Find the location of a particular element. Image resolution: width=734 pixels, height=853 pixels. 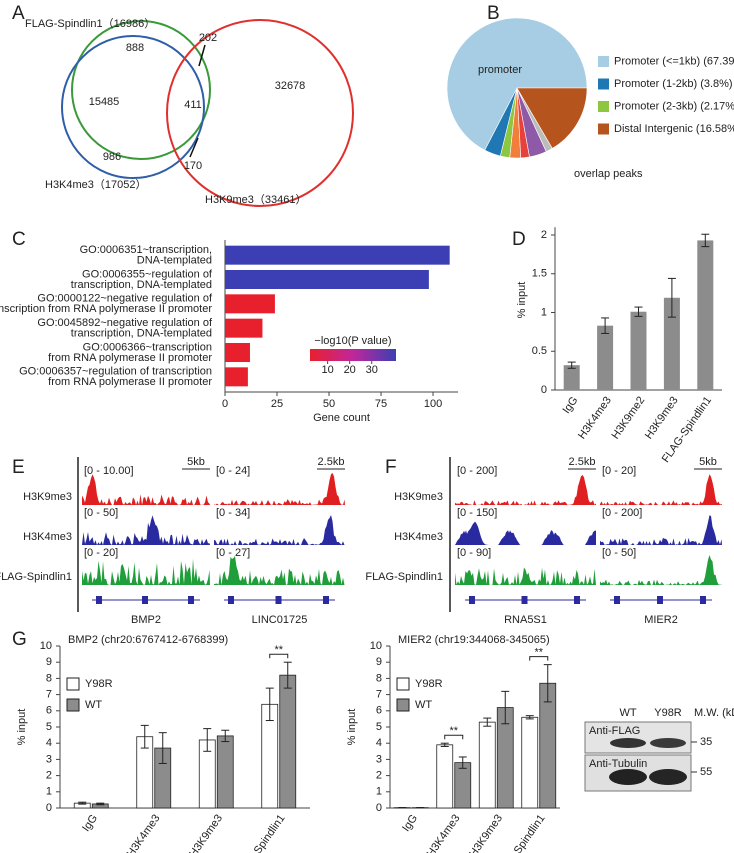

legend-label: Distal Intergenic (16.58%) is located at coordinates (674, 129).